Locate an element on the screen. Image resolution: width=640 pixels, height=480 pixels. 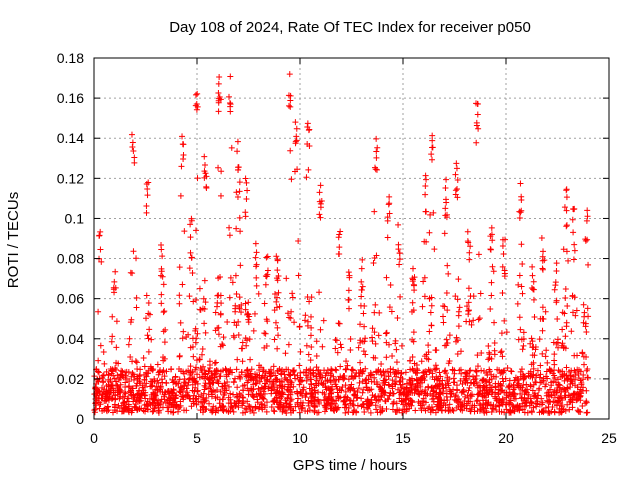
y-axis-title: ROTI / TECUs is located at coordinates (13, 240).